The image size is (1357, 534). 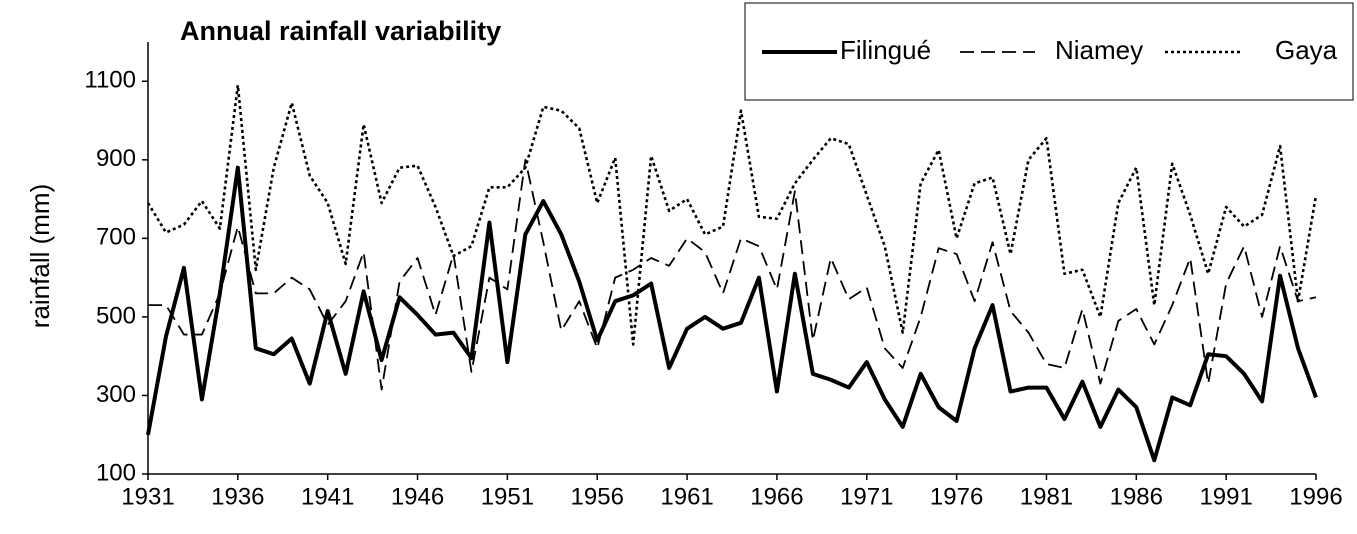 What do you see at coordinates (1046, 496) in the screenshot?
I see `x-tick-label: 1981` at bounding box center [1046, 496].